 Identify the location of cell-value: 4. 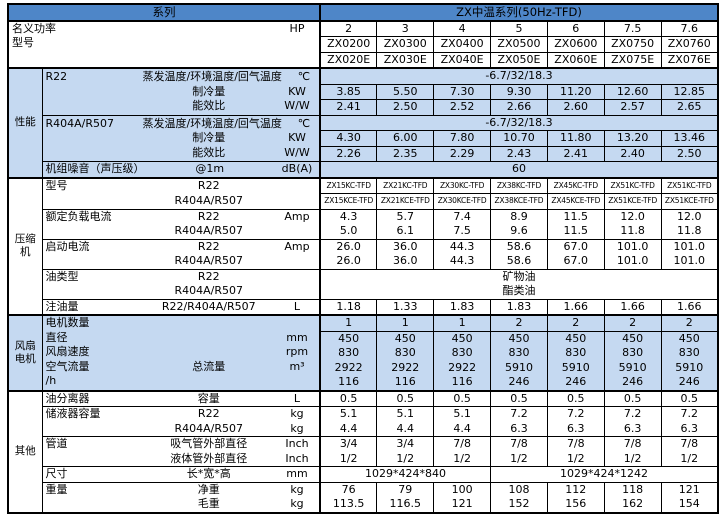
(462, 28).